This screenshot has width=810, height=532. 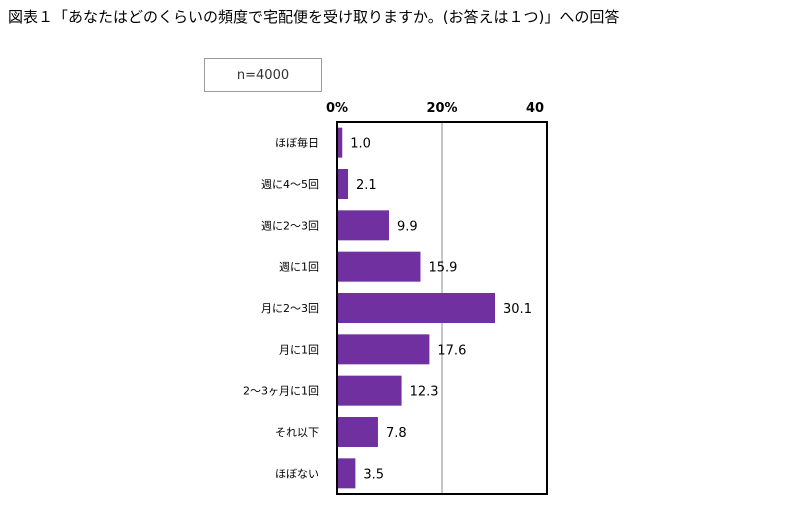 What do you see at coordinates (281, 391) in the screenshot?
I see `category-label-7: 2～3ヶ月に1回` at bounding box center [281, 391].